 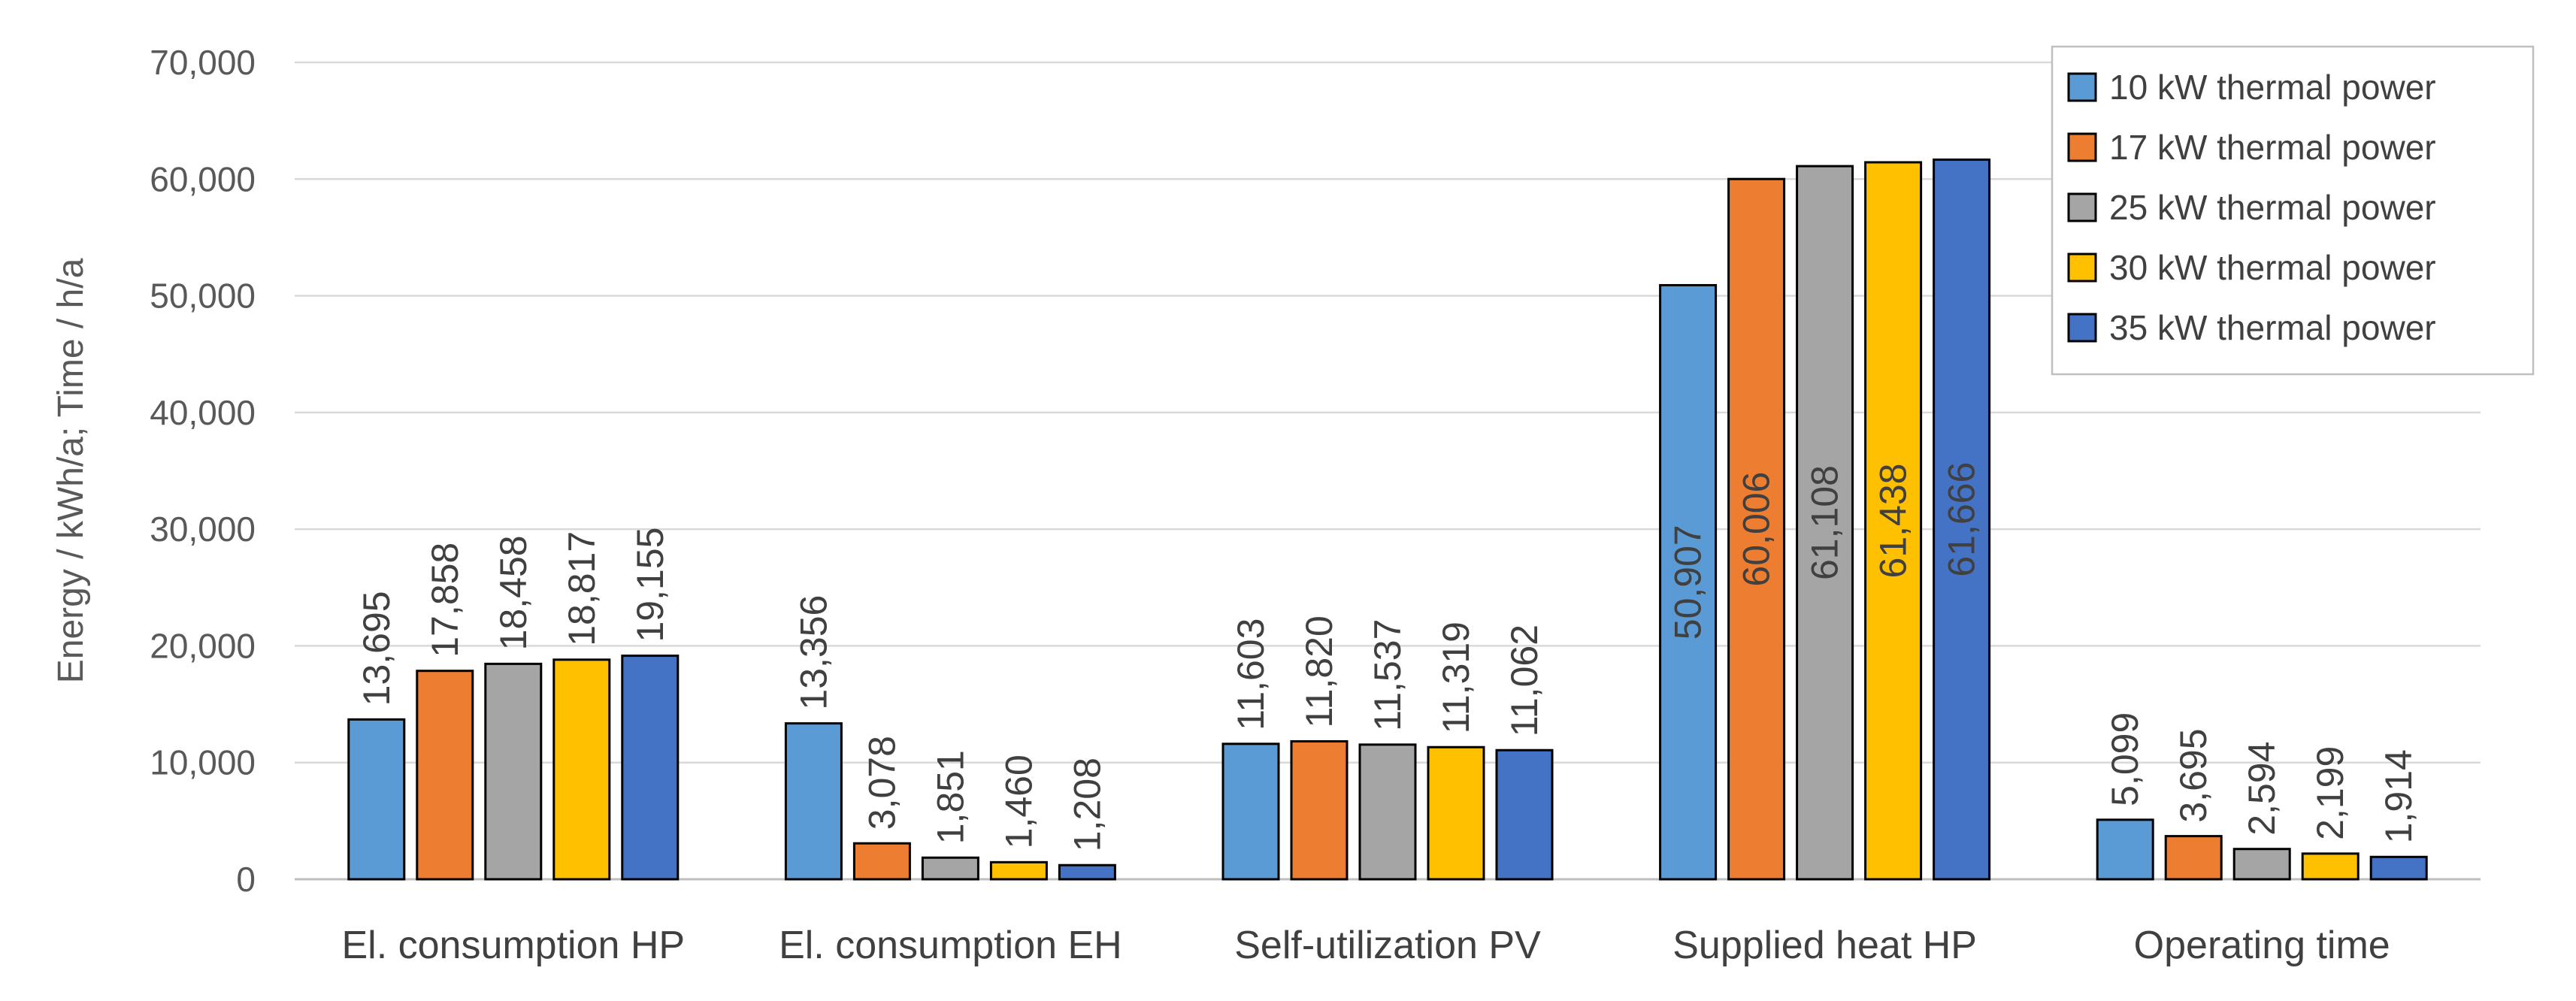 What do you see at coordinates (203, 412) in the screenshot?
I see `y-tick-label: 40,000` at bounding box center [203, 412].